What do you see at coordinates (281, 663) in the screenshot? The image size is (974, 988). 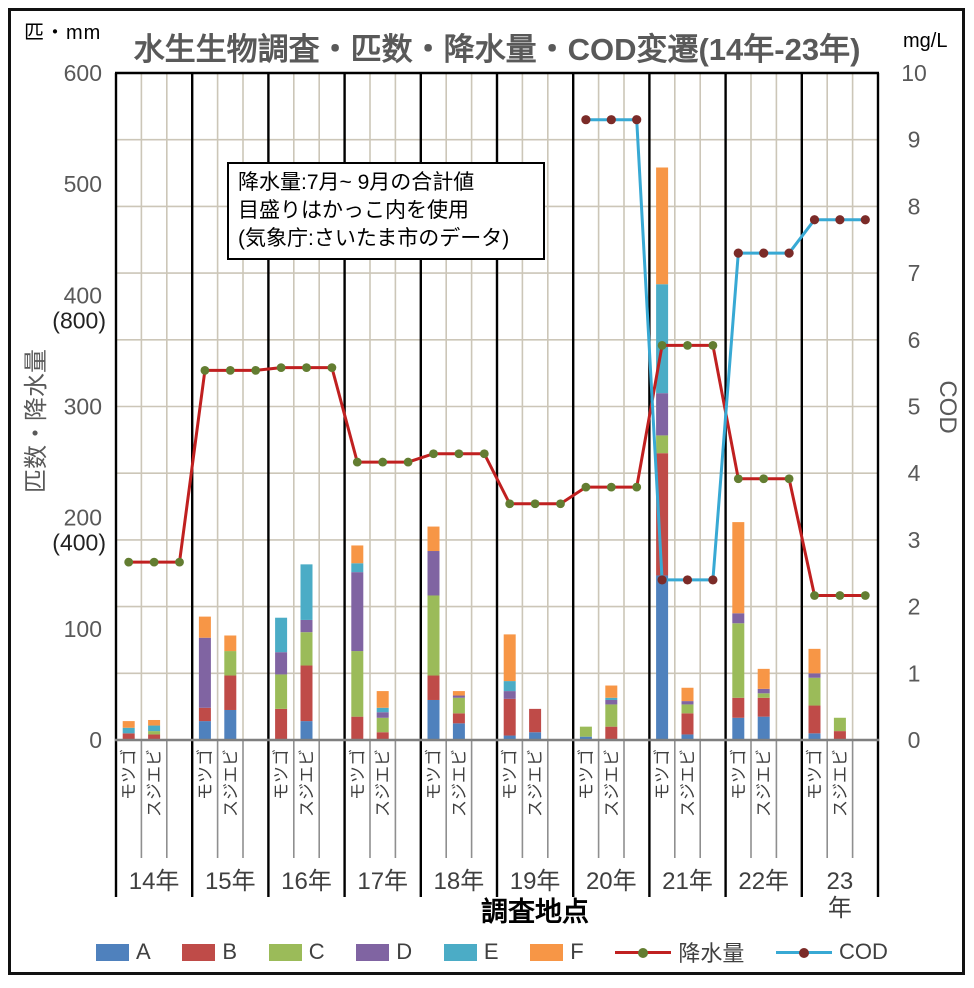 I see `bar-segment-16年-モツゴ-D` at bounding box center [281, 663].